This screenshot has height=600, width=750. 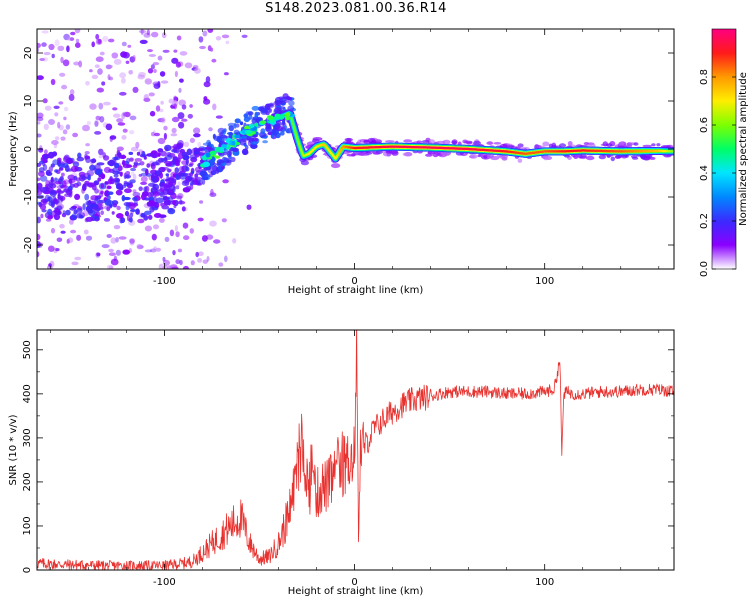 What do you see at coordinates (13, 449) in the screenshot?
I see `snr-y-axis-label: SNR (10 * v/v)` at bounding box center [13, 449].